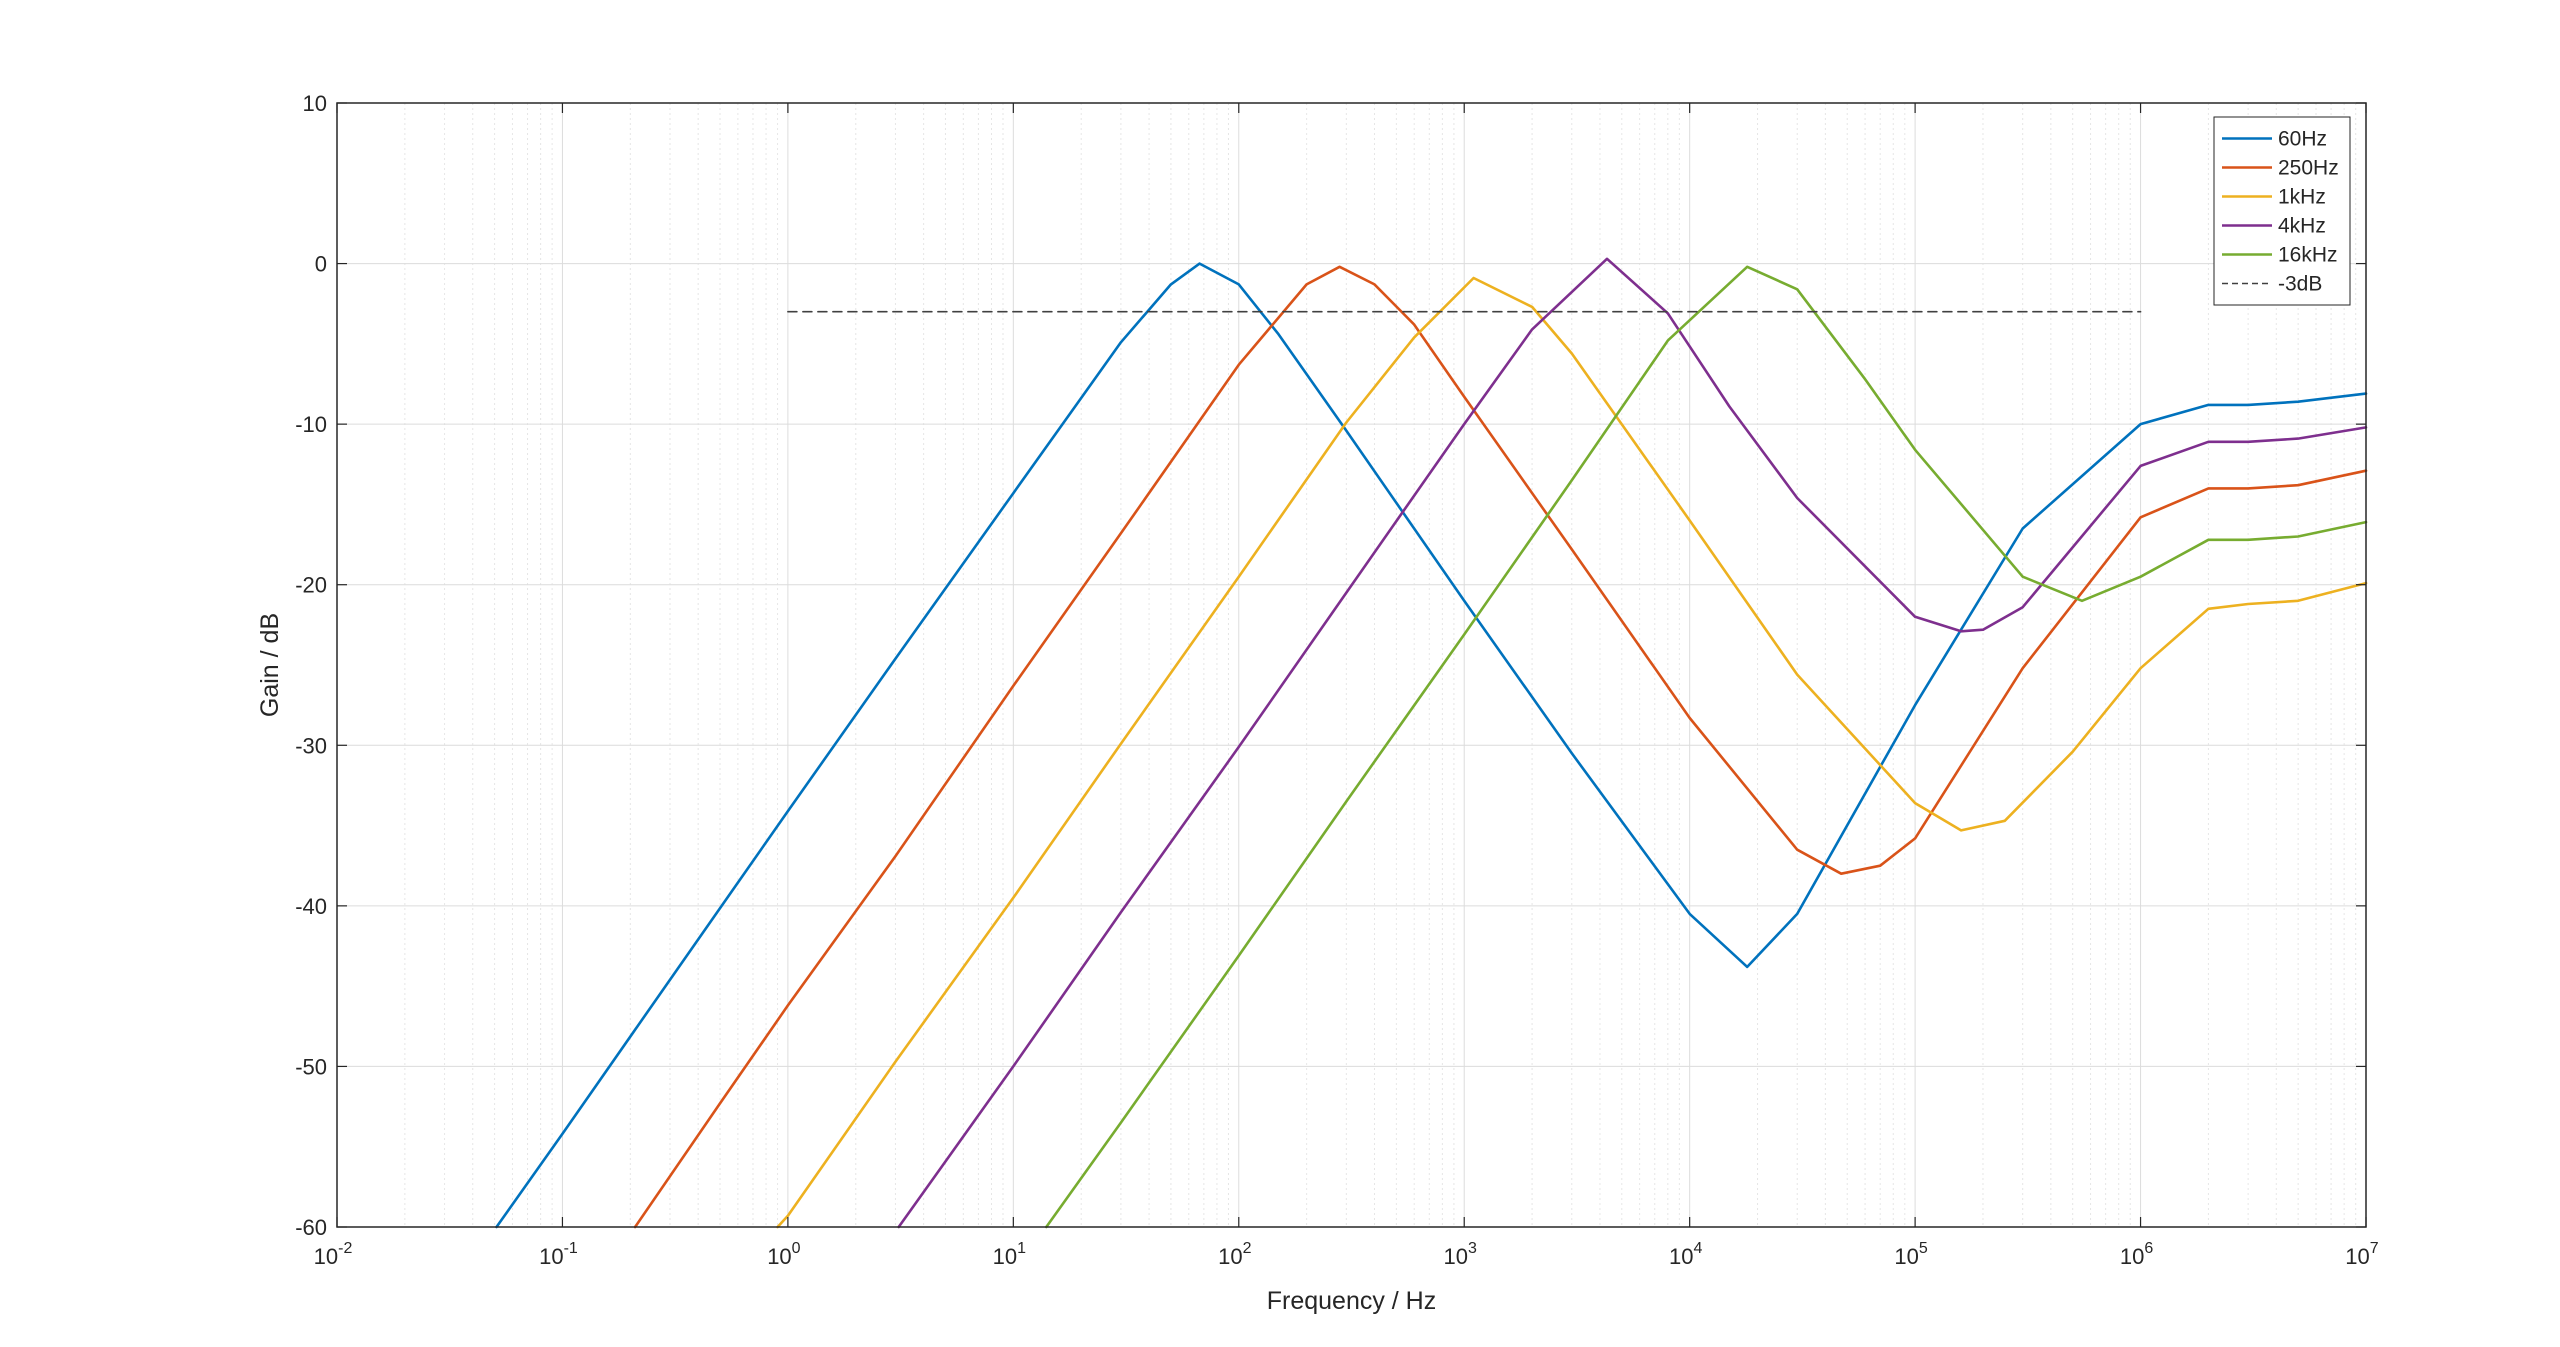 The height and width of the screenshot is (1347, 2560). I want to click on y-tick-label: -40, so click(311, 906).